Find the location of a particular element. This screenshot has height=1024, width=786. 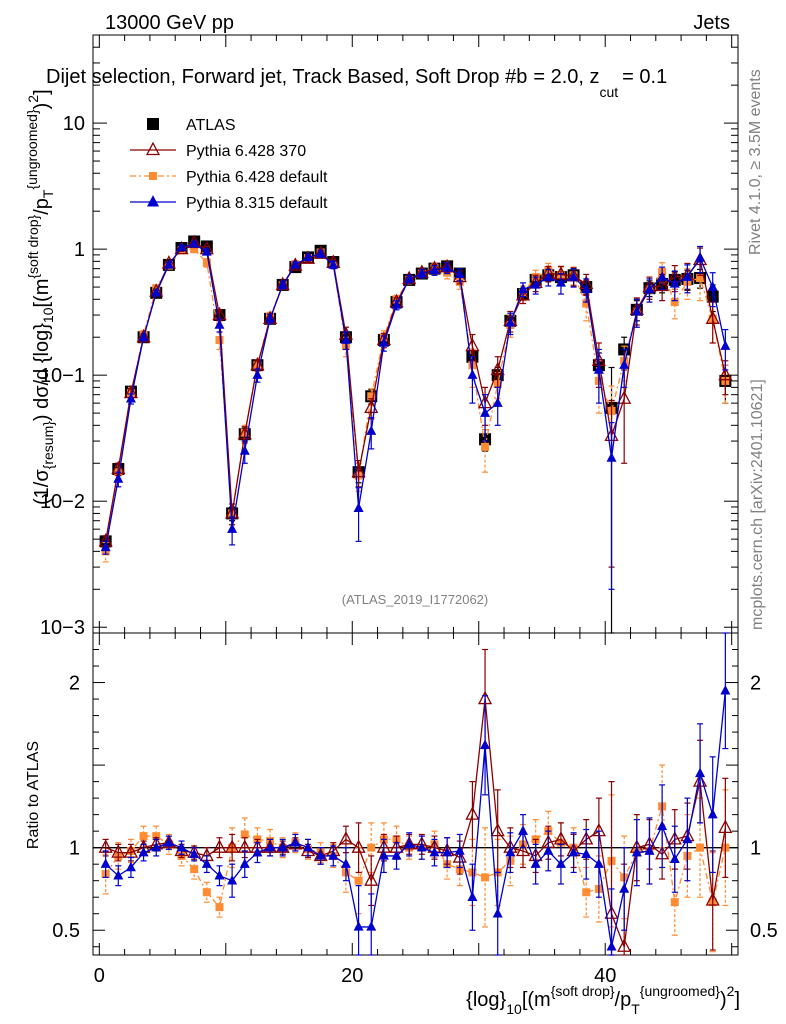

x-axis-label: {log}10[(m{soft drop}/pT{ungroomed})2] is located at coordinates (603, 1000).